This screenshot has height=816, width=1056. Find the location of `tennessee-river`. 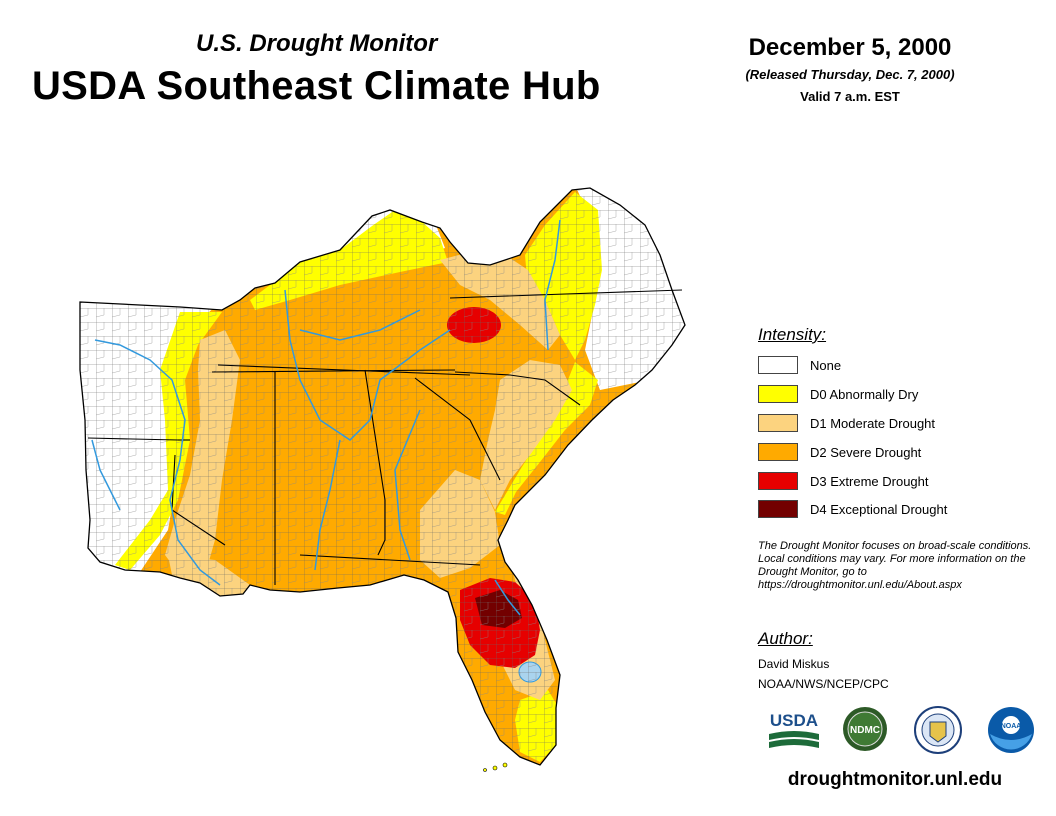

tennessee-river is located at coordinates (367, 365).